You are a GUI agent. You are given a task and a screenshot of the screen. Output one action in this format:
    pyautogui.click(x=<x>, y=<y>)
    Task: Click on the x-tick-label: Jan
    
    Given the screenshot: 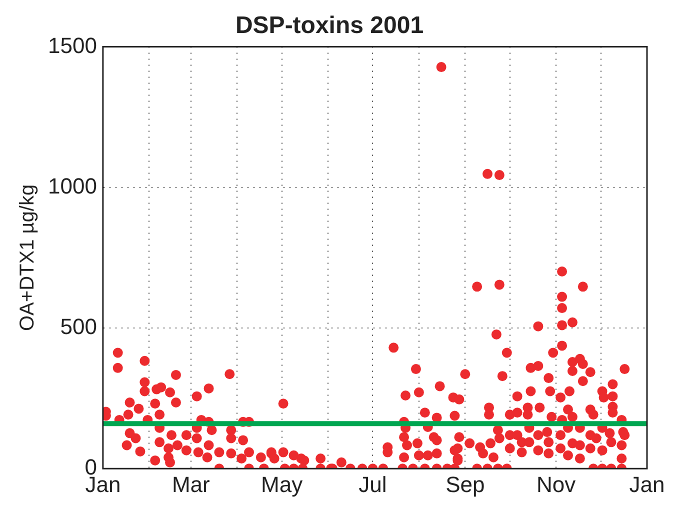 What is the action you would take?
    pyautogui.click(x=647, y=484)
    